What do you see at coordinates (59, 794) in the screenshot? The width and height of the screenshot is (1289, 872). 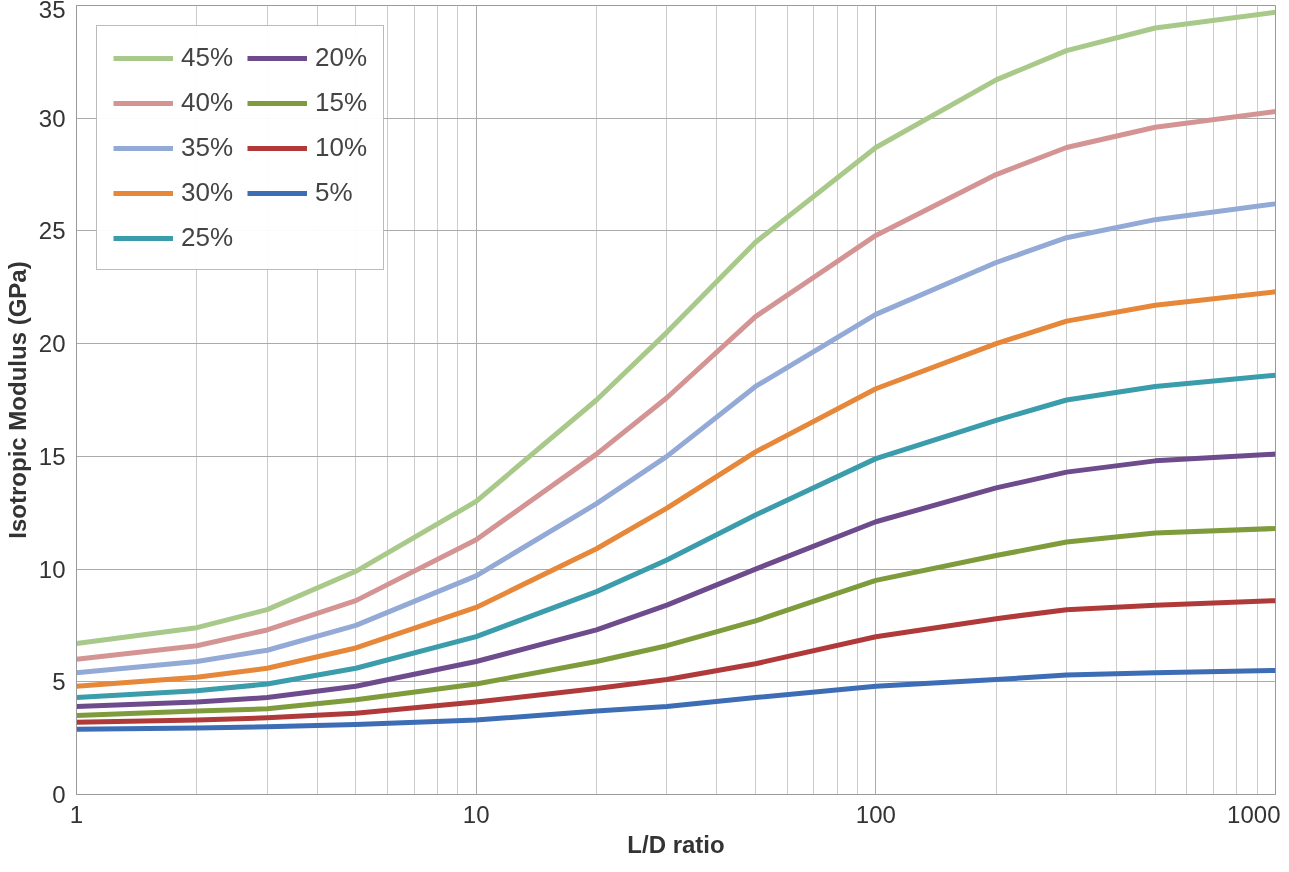 I see `y-tick-label: 0` at bounding box center [59, 794].